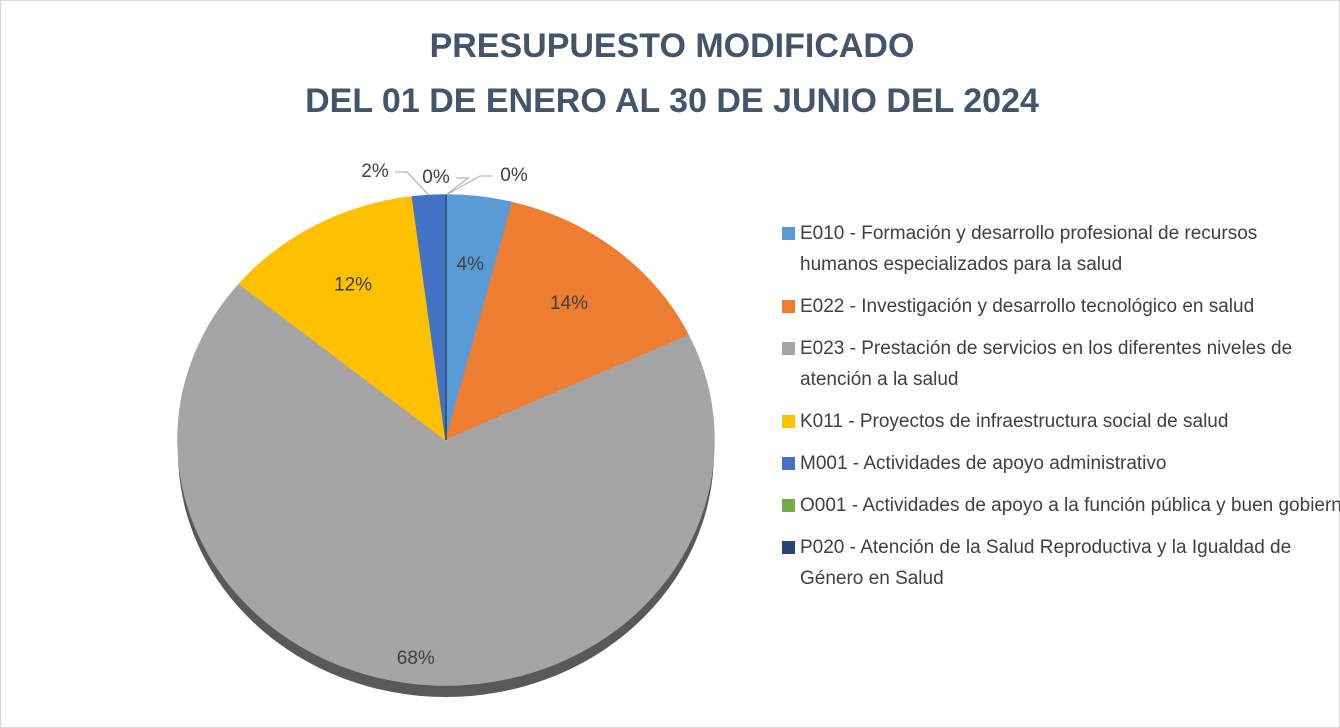 The image size is (1340, 728). What do you see at coordinates (375, 171) in the screenshot?
I see `data-label: 2%` at bounding box center [375, 171].